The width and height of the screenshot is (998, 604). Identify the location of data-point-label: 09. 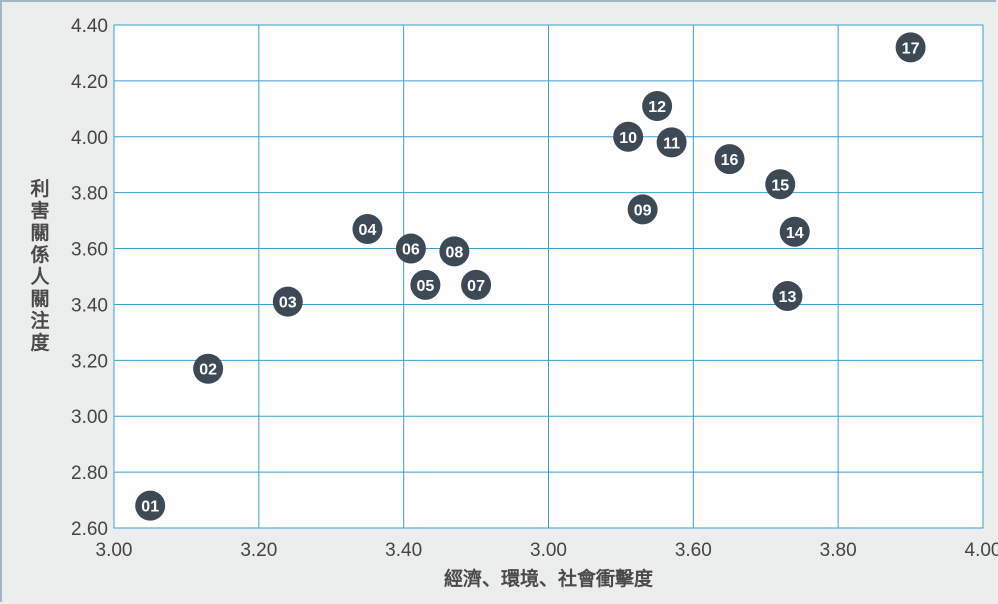
(643, 210).